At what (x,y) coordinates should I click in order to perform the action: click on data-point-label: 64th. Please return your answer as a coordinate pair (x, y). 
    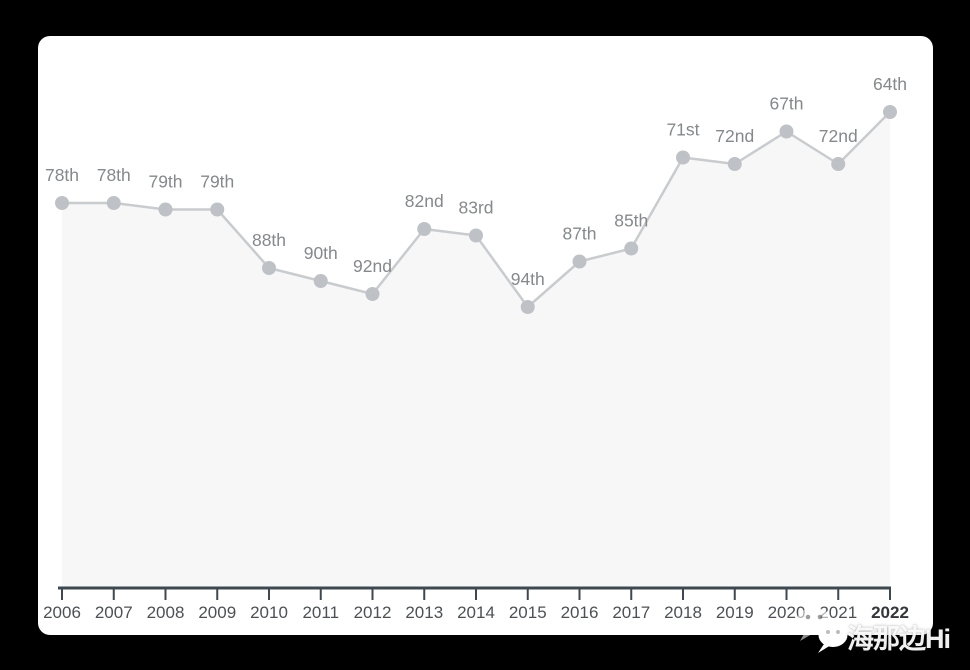
    Looking at the image, I should click on (890, 84).